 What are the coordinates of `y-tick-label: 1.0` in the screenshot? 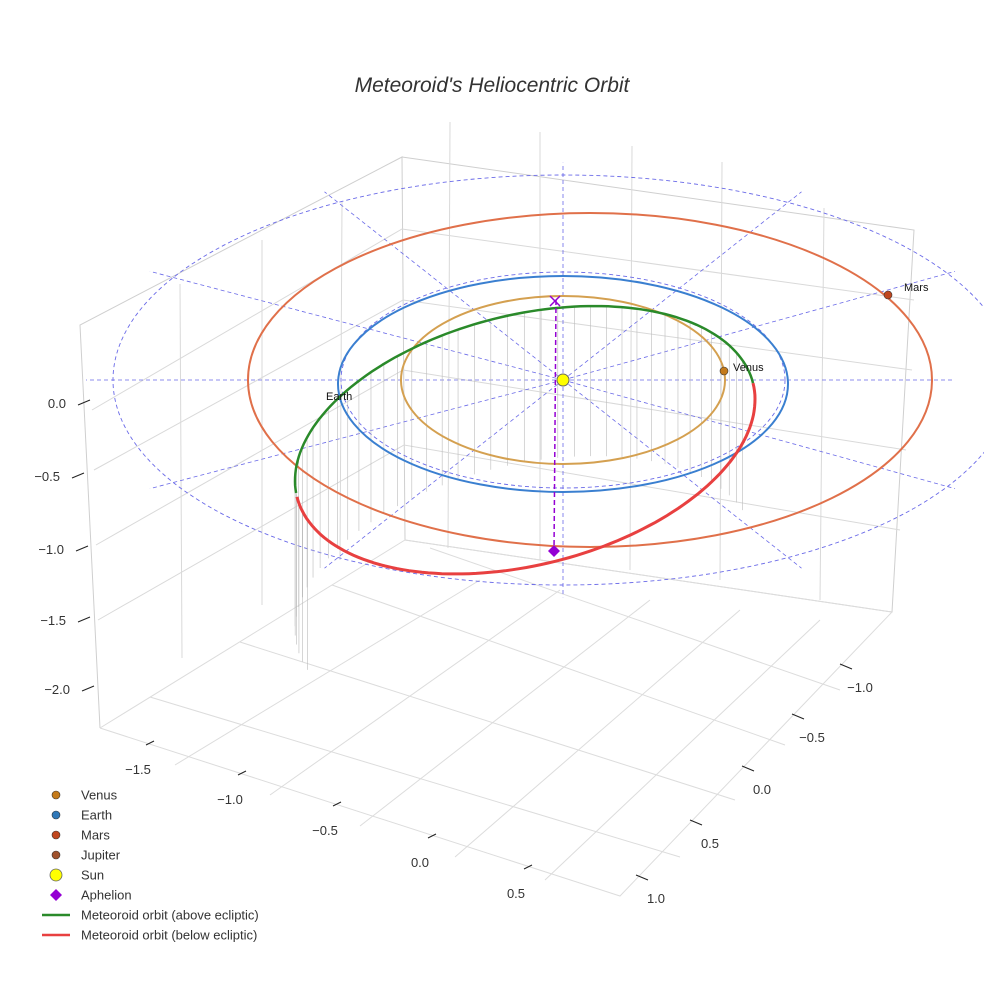 It's located at (656, 898).